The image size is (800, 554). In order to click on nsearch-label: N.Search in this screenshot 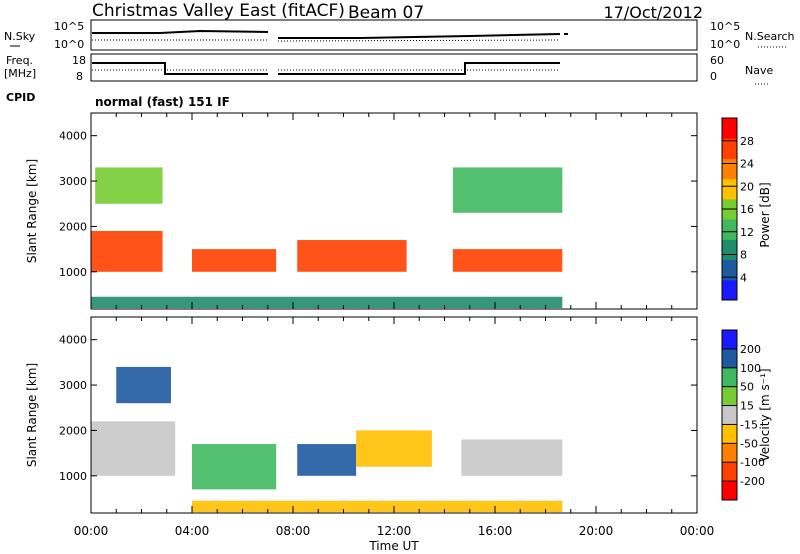, I will do `click(770, 36)`.